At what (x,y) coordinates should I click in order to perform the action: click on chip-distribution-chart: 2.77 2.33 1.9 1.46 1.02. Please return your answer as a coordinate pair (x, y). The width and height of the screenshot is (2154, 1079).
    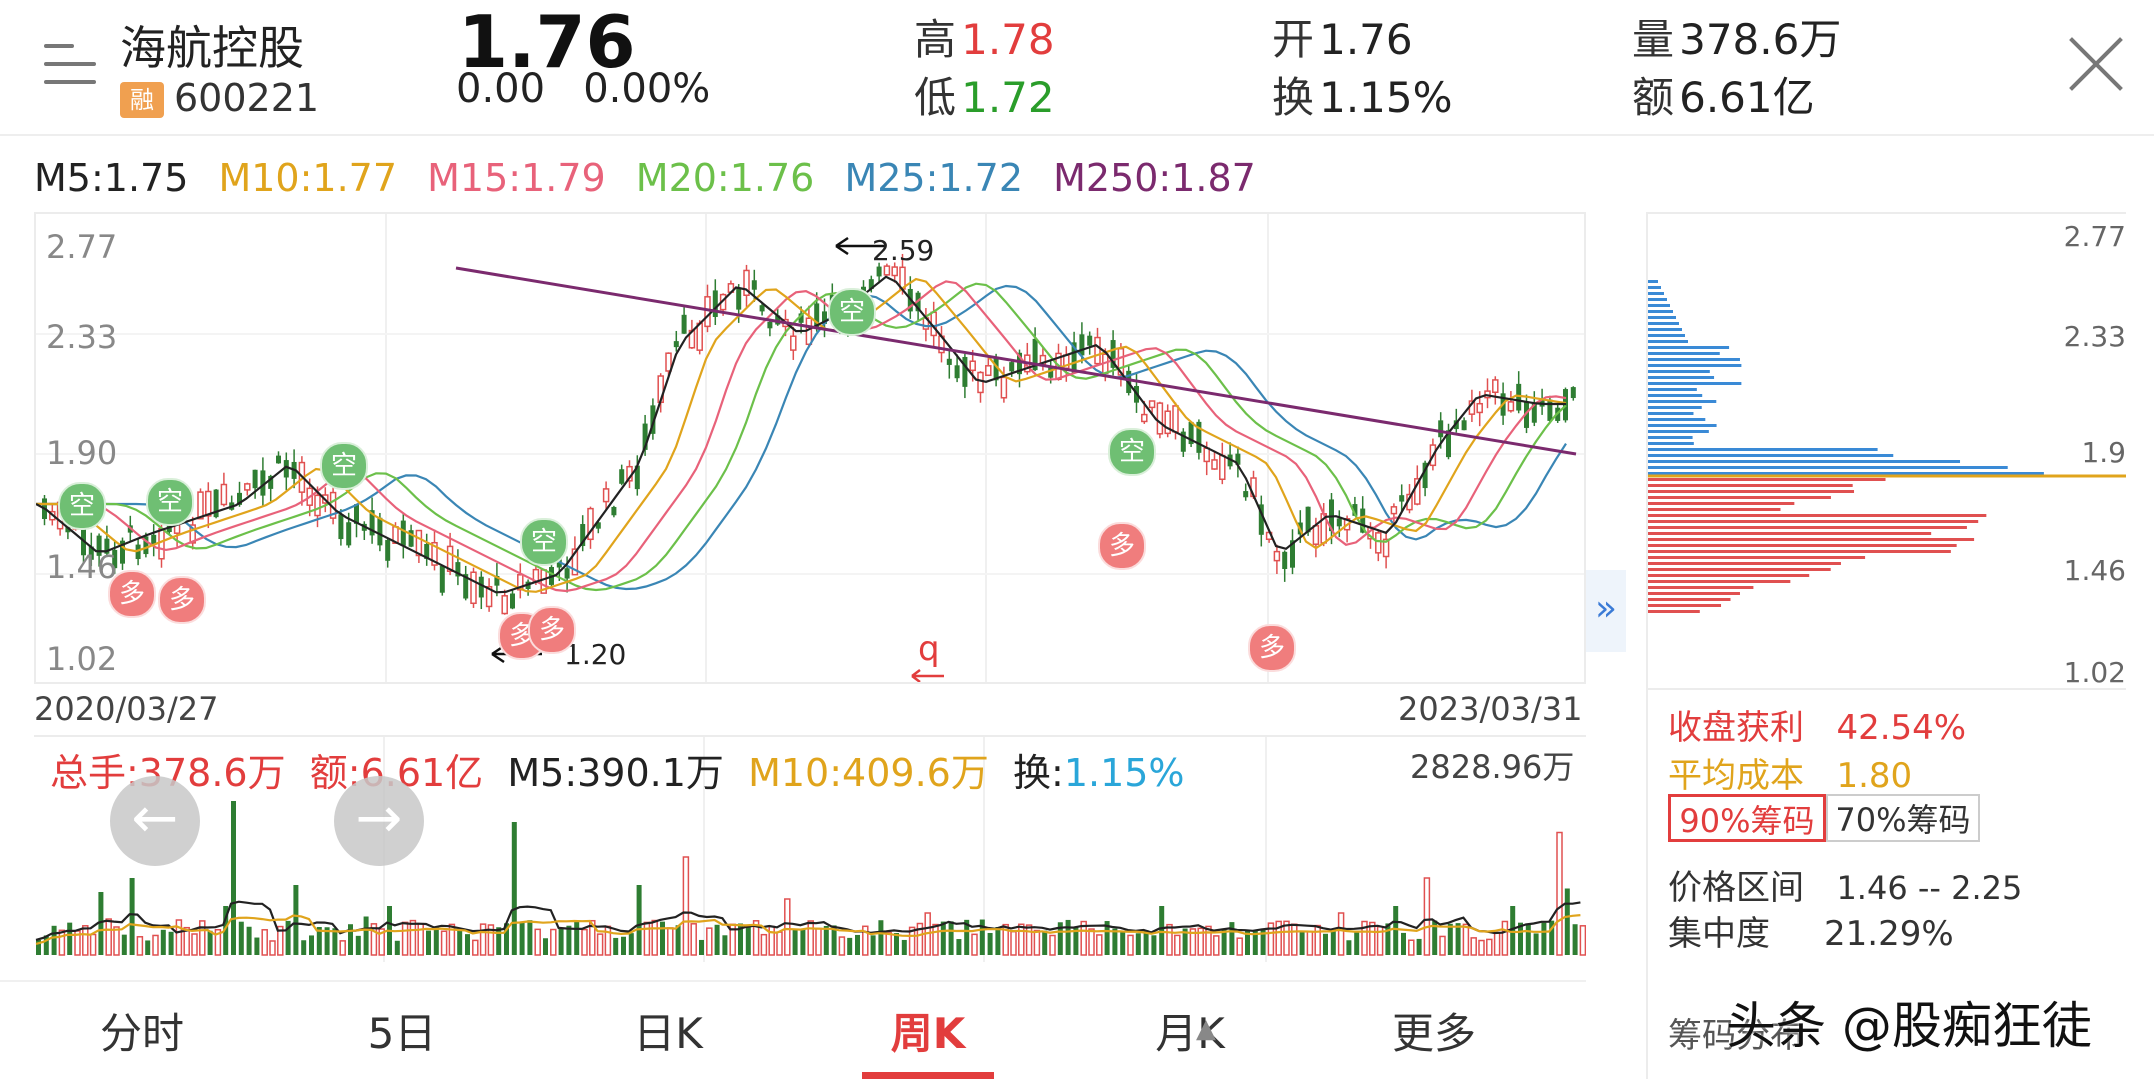
    Looking at the image, I should click on (1886, 451).